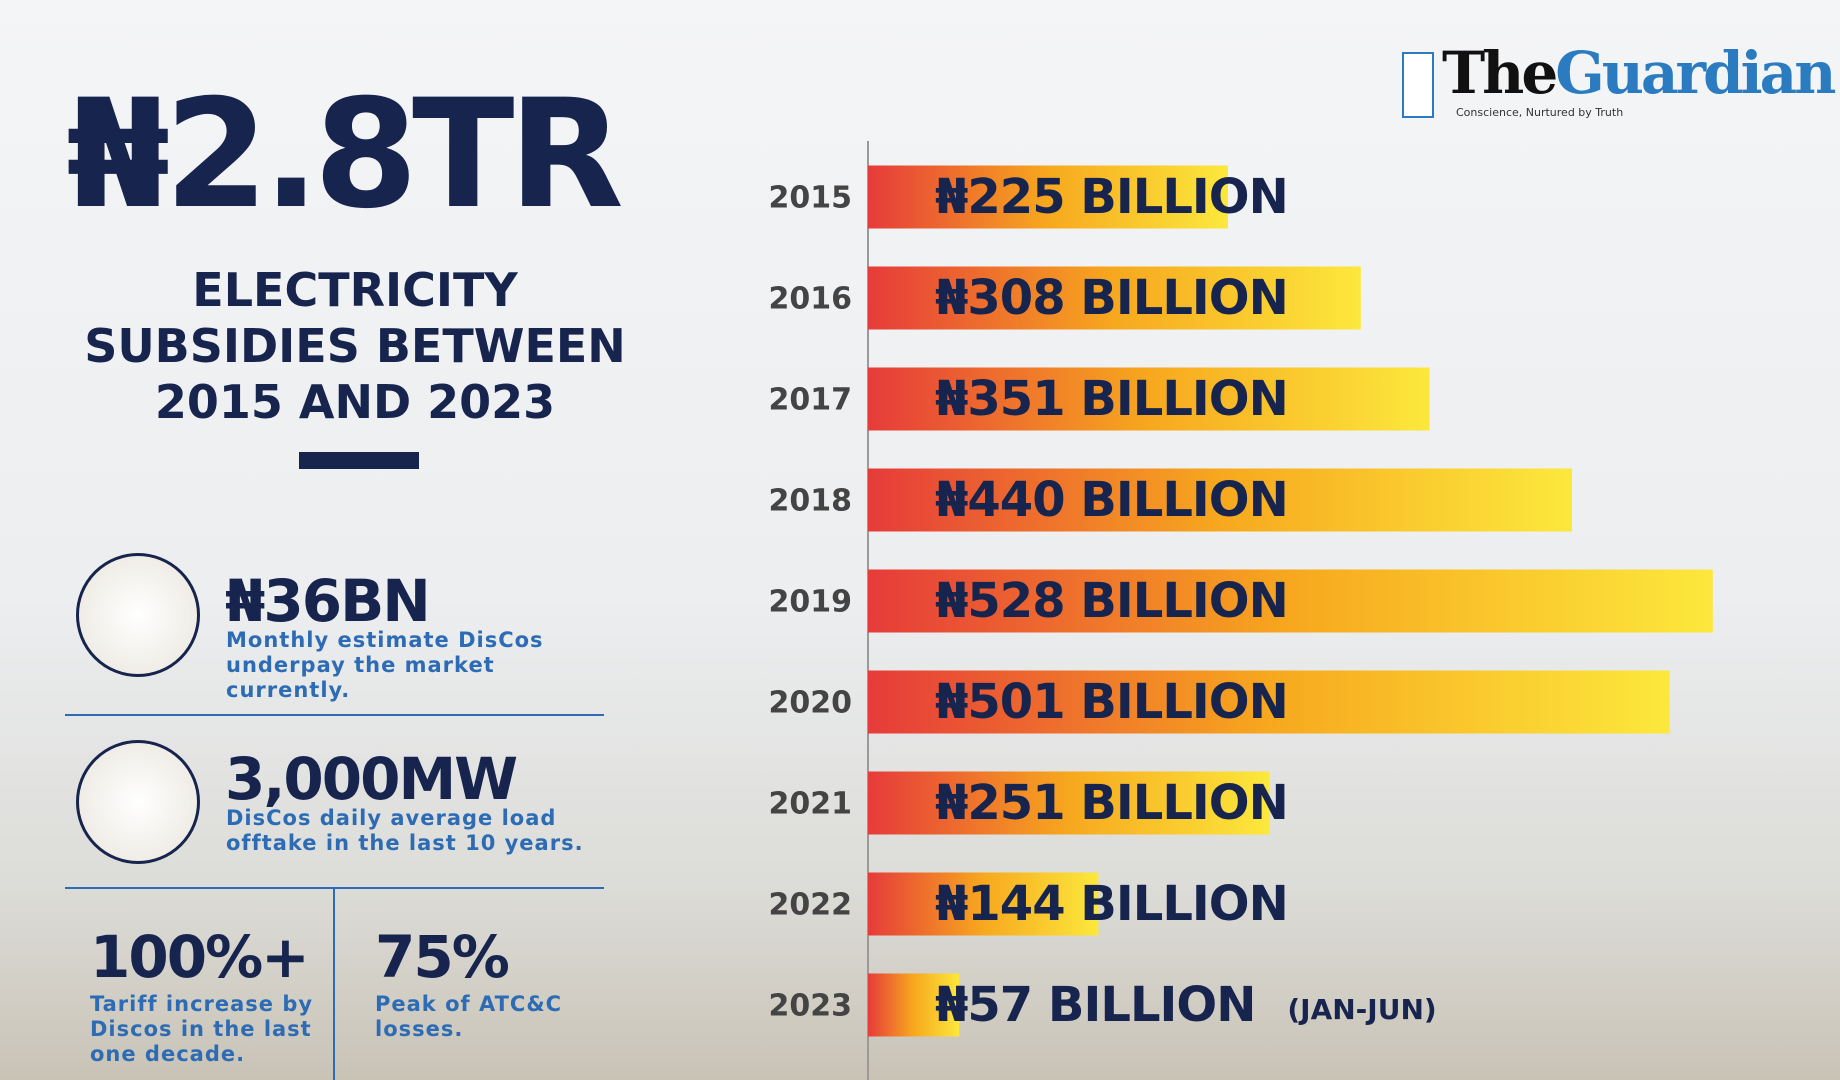 The image size is (1840, 1080). Describe the element at coordinates (355, 346) in the screenshot. I see `headline-subtitle: SUBSIDIES BETWEEN` at that location.